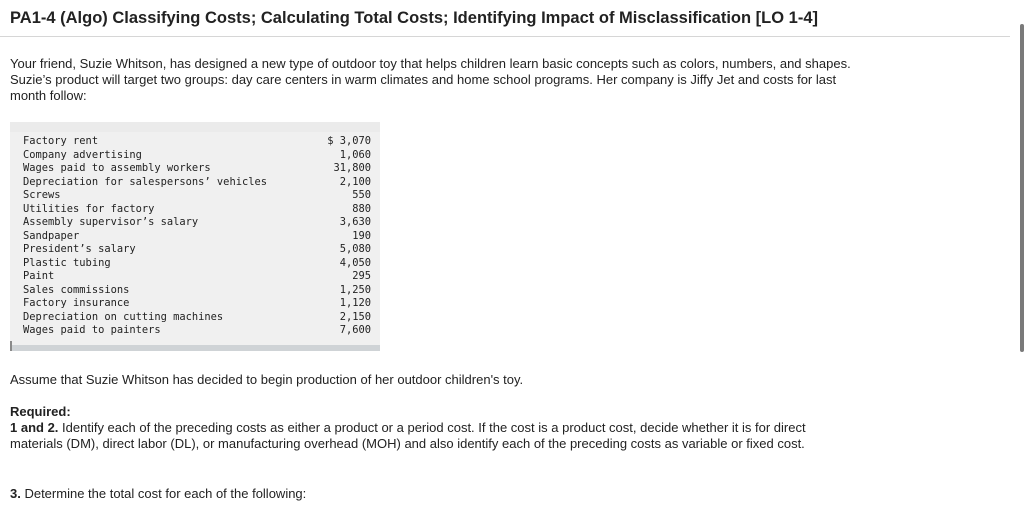 The image size is (1024, 515). Describe the element at coordinates (197, 250) in the screenshot. I see `table-row: President’s salary 5,080` at that location.